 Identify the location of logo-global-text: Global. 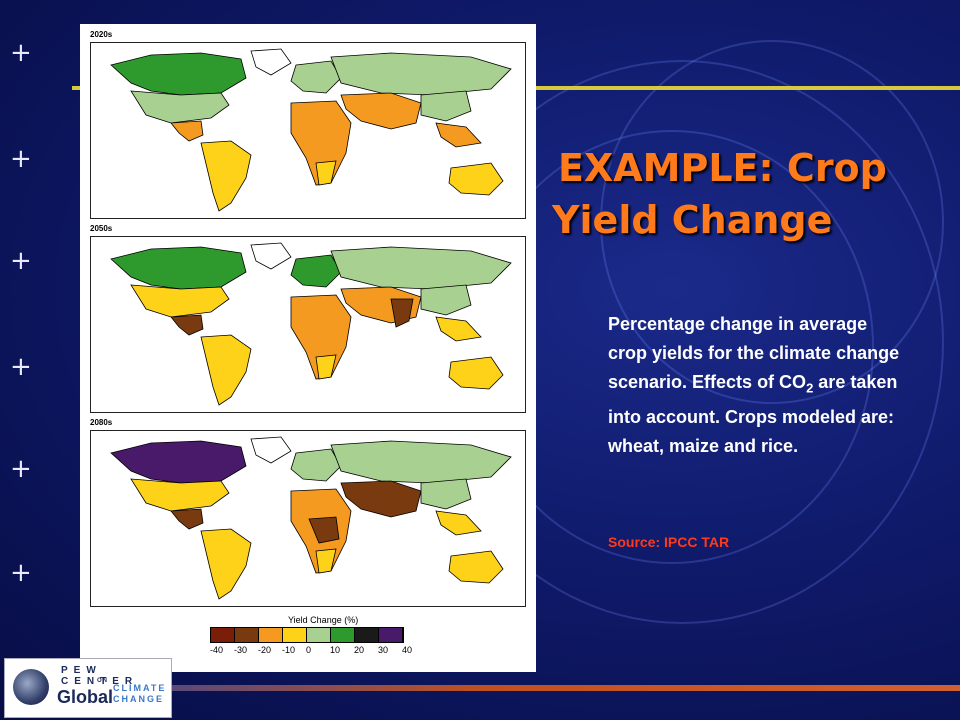
(85, 697).